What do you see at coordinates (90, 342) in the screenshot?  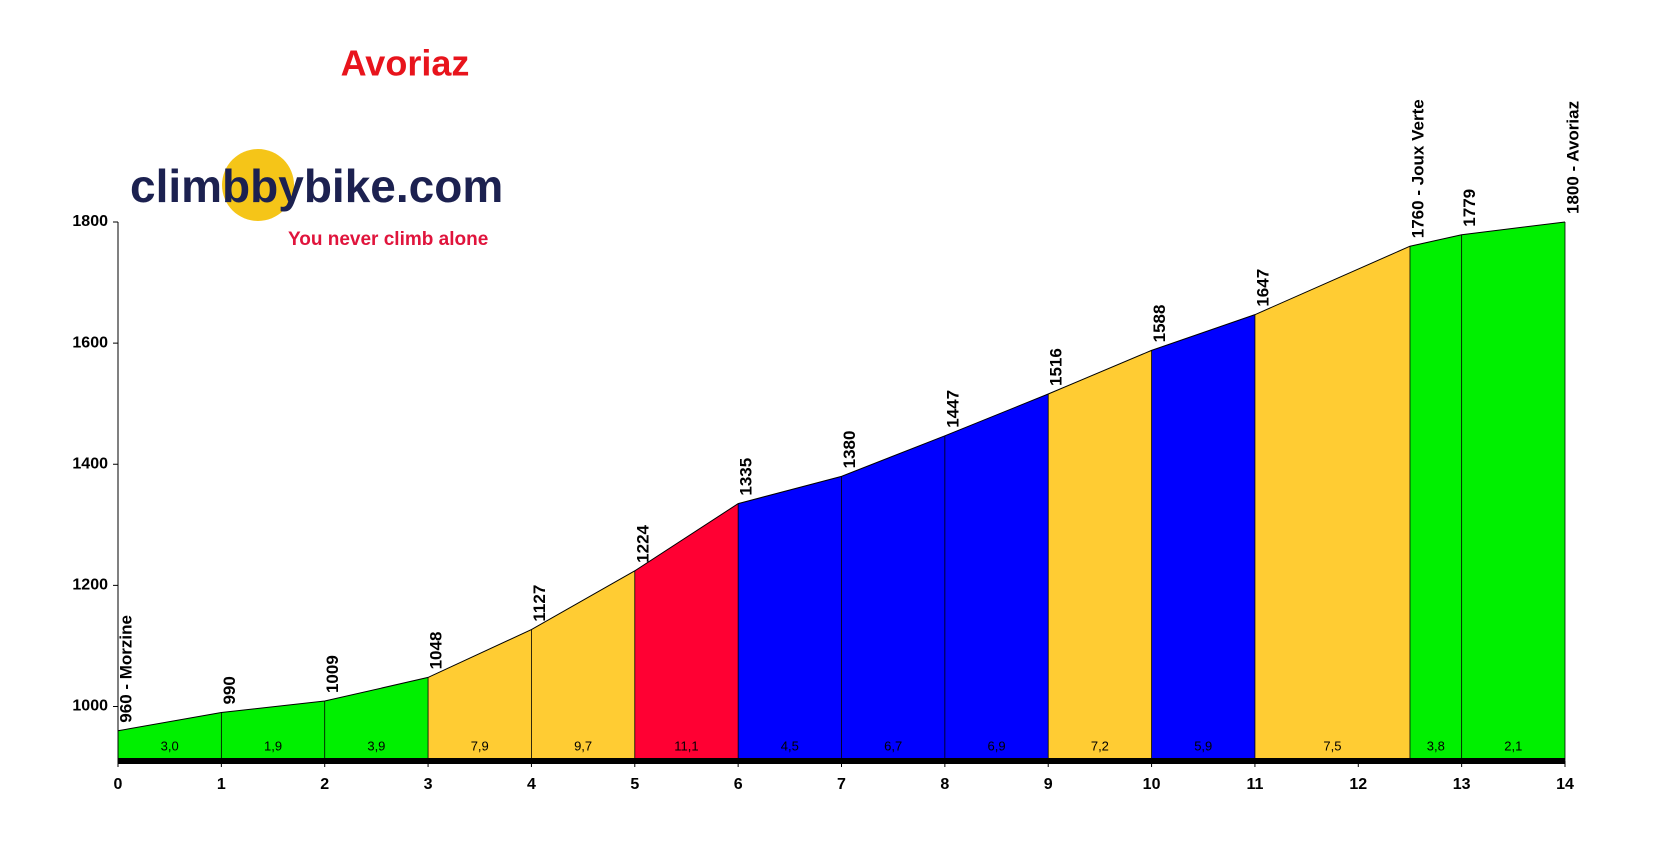 I see `y-tick-label: 1600` at bounding box center [90, 342].